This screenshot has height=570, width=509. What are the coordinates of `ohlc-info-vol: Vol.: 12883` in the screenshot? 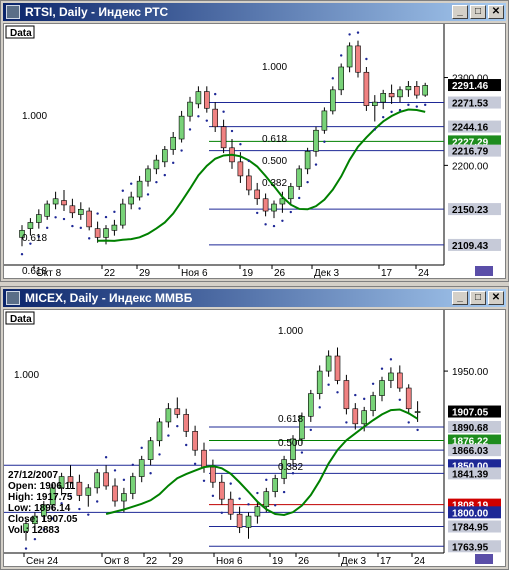 It's located at (34, 530).